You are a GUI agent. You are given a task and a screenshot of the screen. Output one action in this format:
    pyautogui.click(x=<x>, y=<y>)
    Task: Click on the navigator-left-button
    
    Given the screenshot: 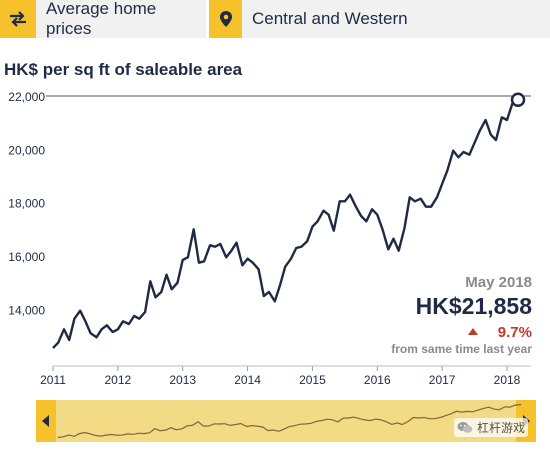 What is the action you would take?
    pyautogui.click(x=46, y=421)
    